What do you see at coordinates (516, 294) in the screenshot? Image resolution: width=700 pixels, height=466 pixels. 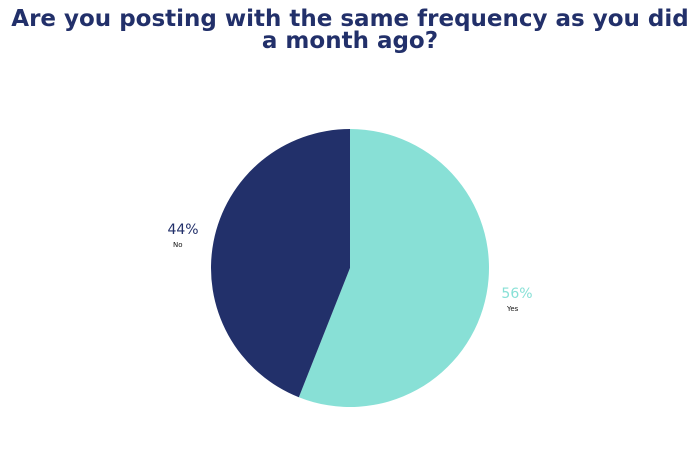 I see `value-label: 56%` at bounding box center [516, 294].